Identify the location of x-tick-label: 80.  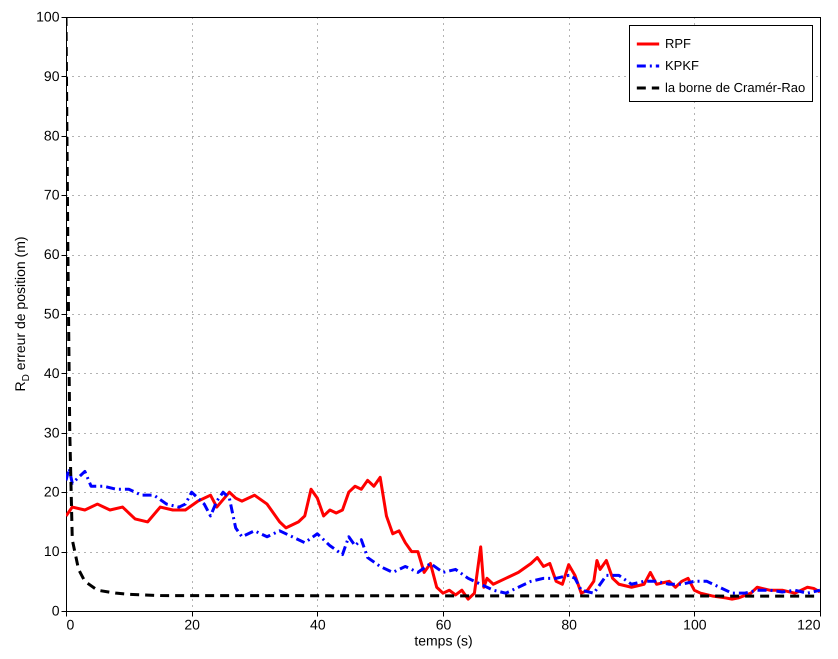
(569, 624).